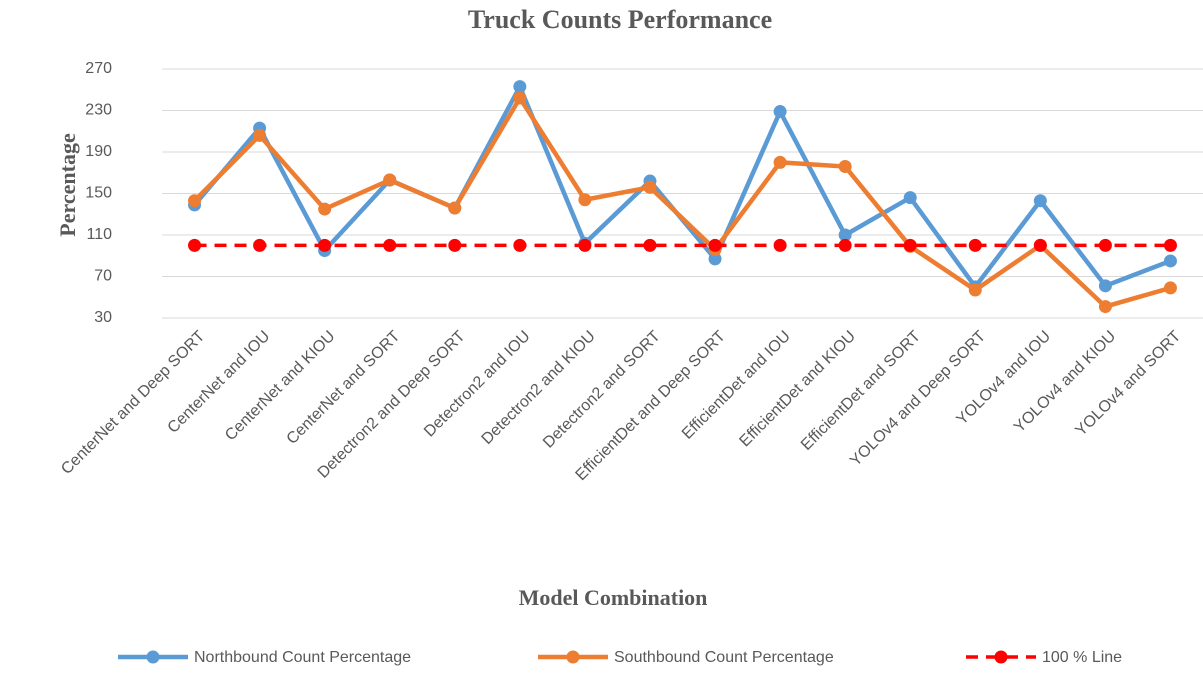  Describe the element at coordinates (736, 385) in the screenshot. I see `x-tick-label: EfficientDet and IOU` at that location.